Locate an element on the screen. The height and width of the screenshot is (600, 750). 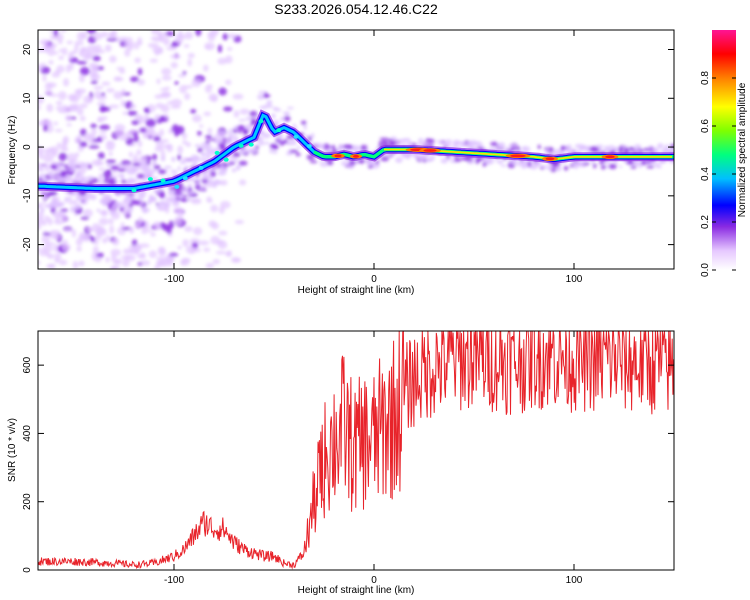
heatmap-y-tick-label: -10 is located at coordinates (27, 195).